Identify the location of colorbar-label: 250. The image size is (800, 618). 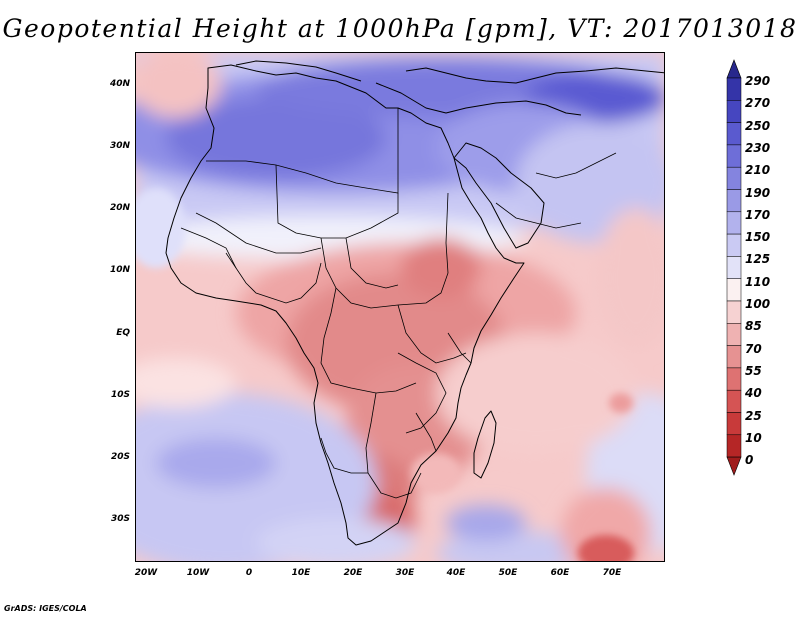
(758, 125).